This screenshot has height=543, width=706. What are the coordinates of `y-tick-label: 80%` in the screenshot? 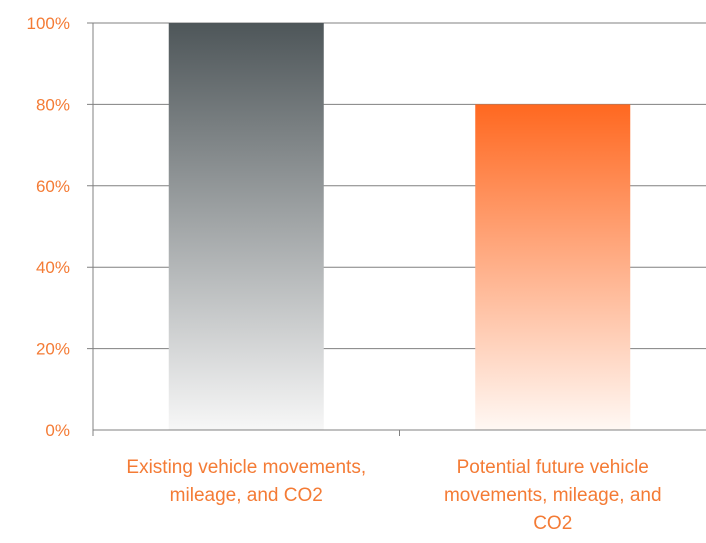 It's located at (53, 104).